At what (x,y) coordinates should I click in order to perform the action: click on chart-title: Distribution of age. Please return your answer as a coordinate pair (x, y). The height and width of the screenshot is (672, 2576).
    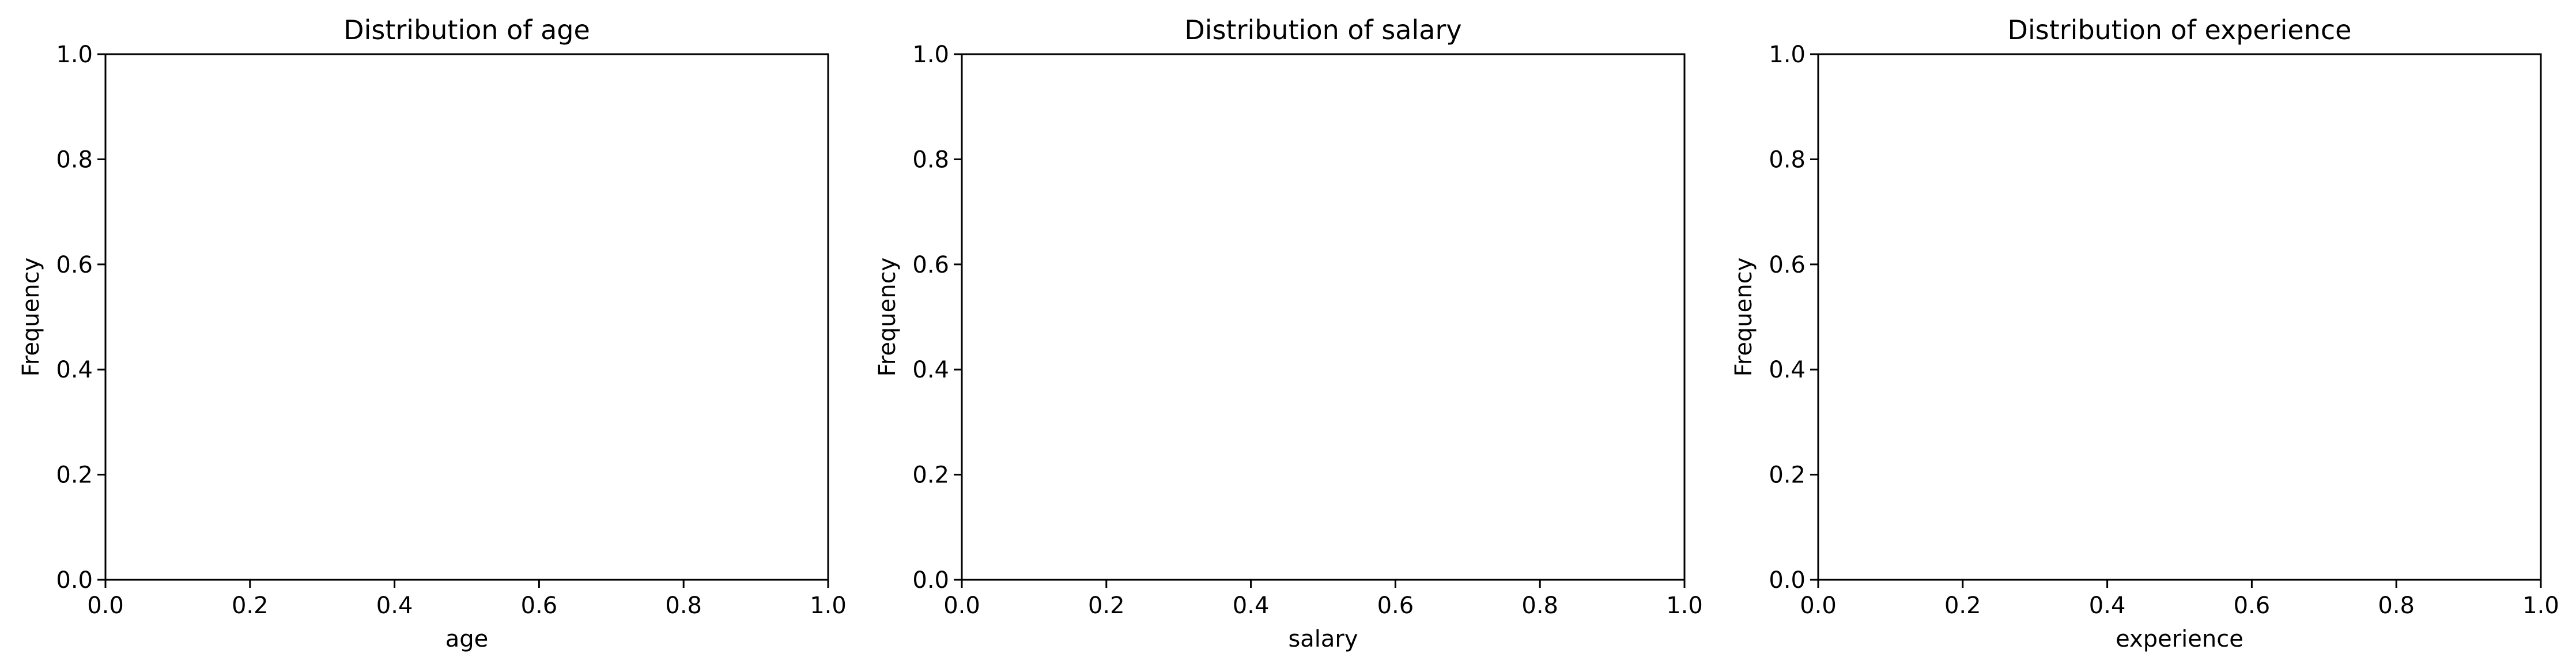
    Looking at the image, I should click on (466, 30).